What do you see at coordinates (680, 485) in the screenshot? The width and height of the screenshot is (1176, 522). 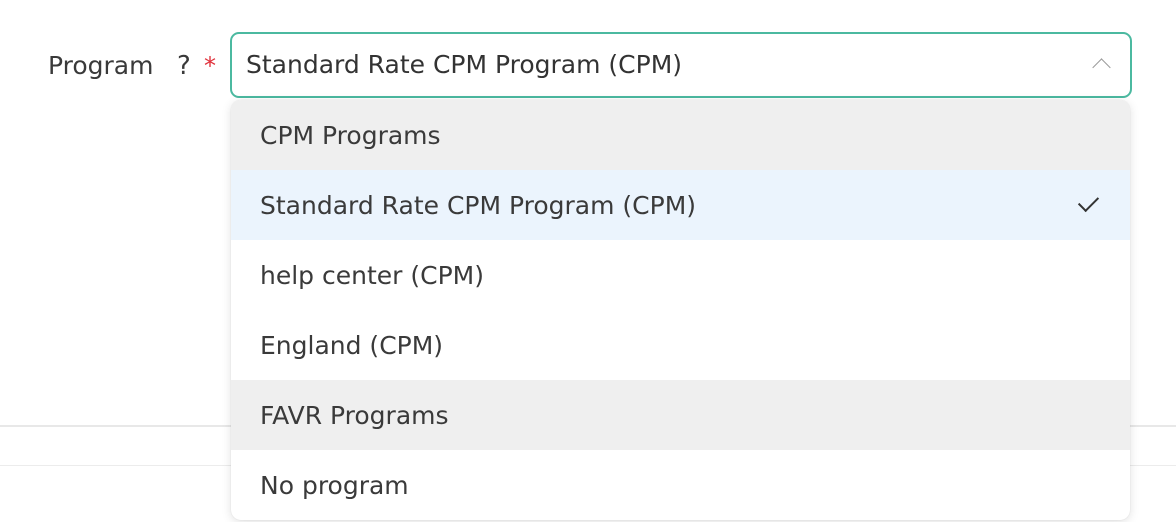 I see `option-no-program: No program` at bounding box center [680, 485].